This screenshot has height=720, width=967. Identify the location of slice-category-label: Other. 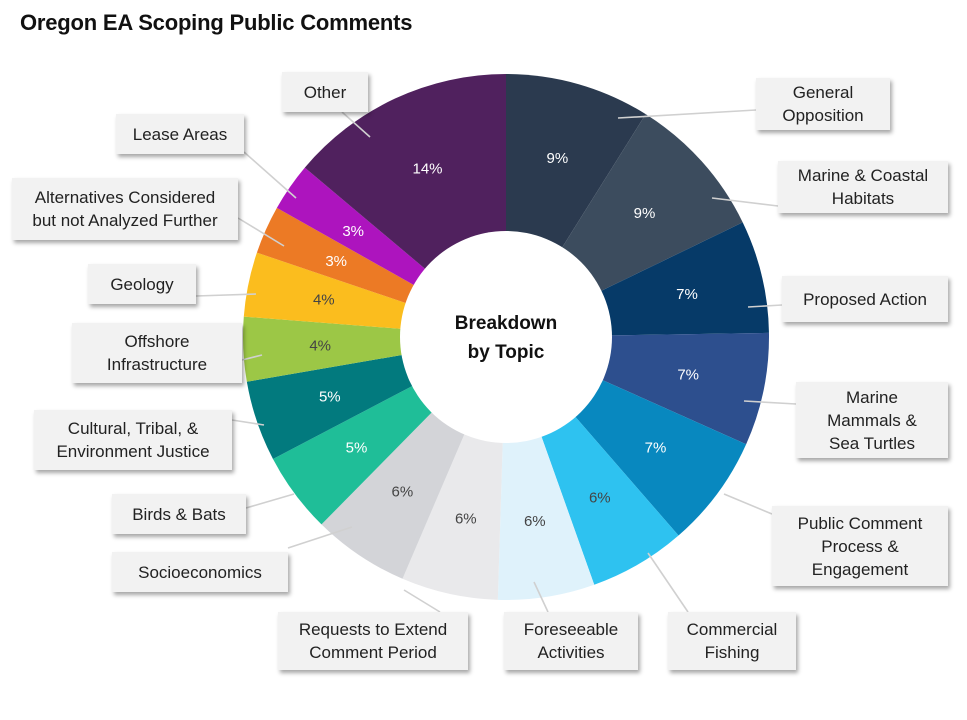
(325, 92).